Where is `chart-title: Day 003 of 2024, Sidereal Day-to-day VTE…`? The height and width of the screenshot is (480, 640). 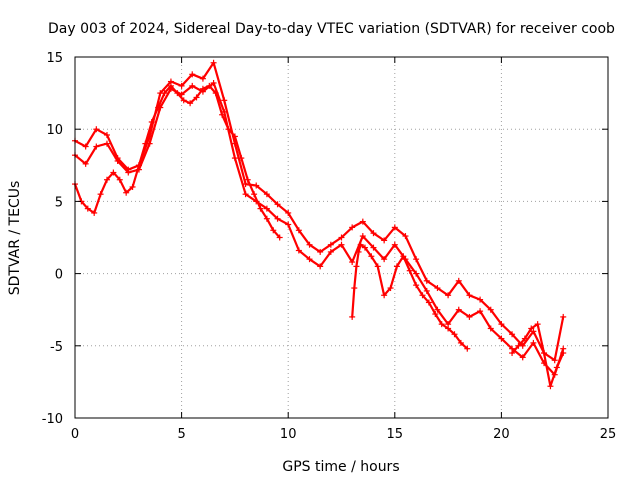 chart-title: Day 003 of 2024, Sidereal Day-to-day VTE… is located at coordinates (331, 29).